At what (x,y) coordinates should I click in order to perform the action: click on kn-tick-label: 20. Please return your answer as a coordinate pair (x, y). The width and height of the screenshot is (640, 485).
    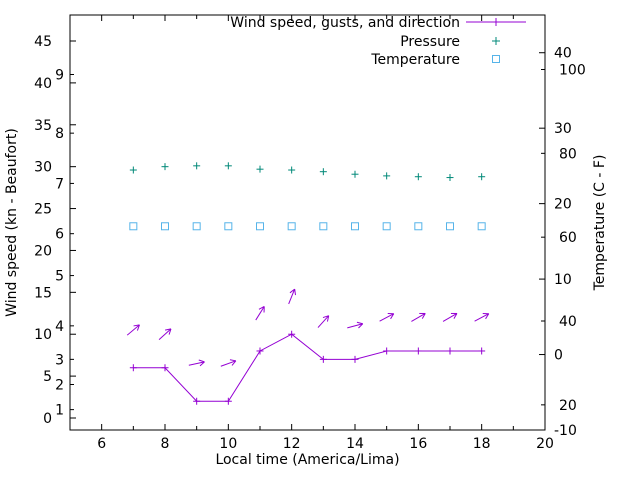
    Looking at the image, I should click on (43, 251).